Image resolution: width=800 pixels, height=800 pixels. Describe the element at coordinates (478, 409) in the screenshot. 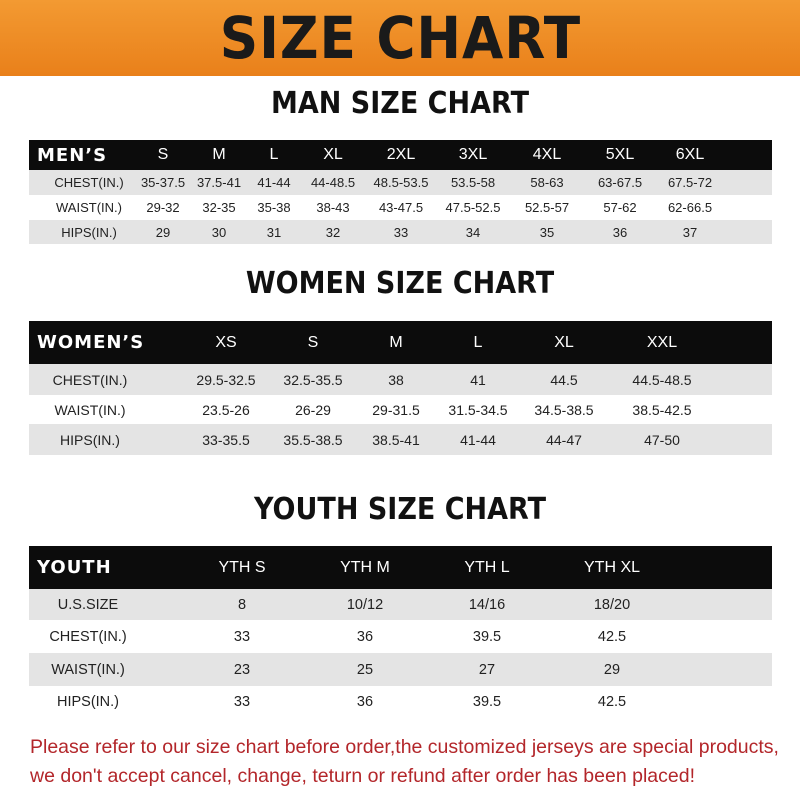

I see `table-cell: 31.5-34.5` at that location.